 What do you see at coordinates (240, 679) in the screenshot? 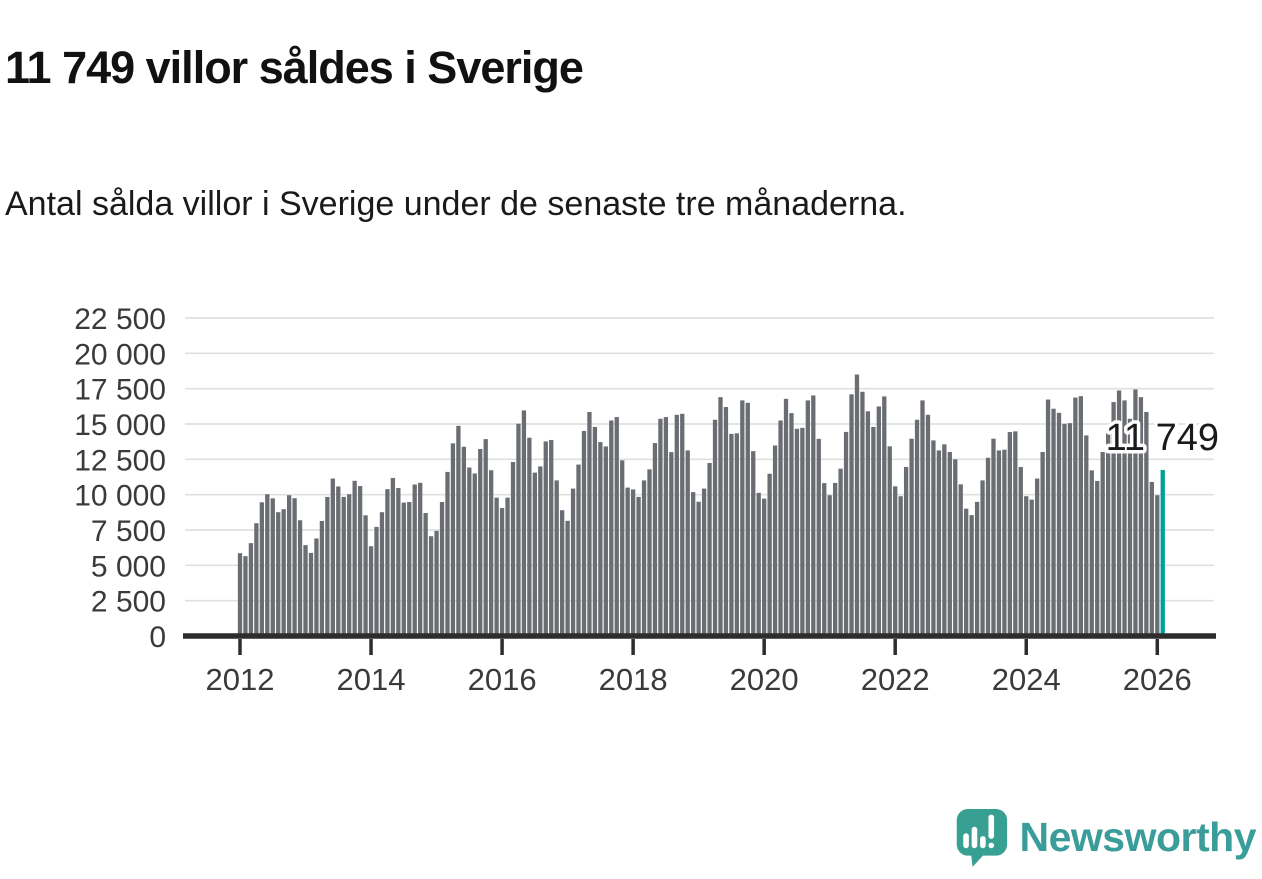
I see `x-tick-label: 2012` at bounding box center [240, 679].